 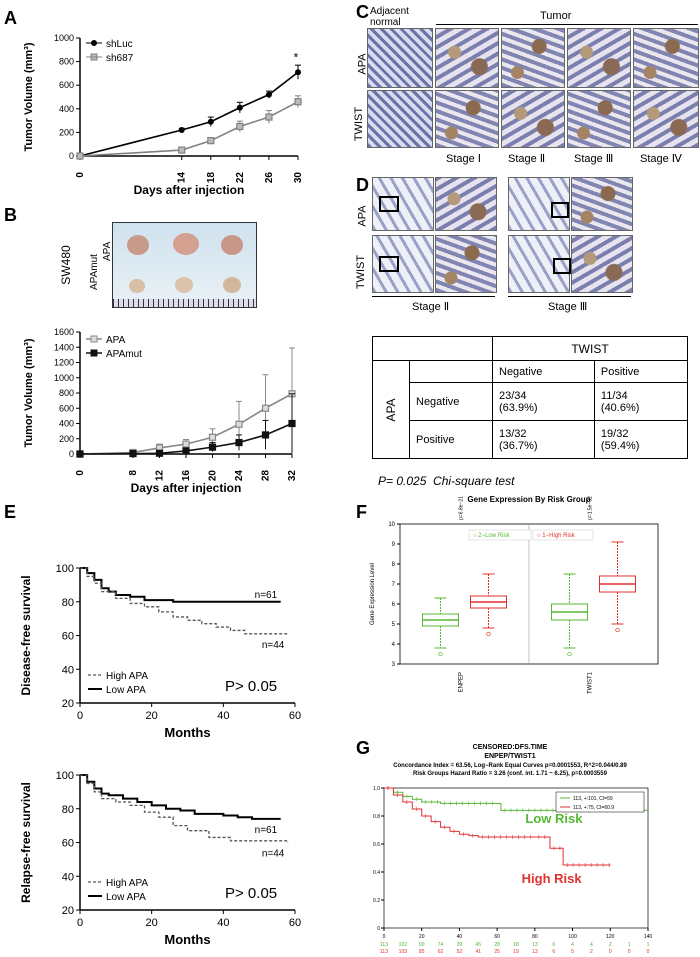 I want to click on n-label: n=44, so click(x=273, y=854).